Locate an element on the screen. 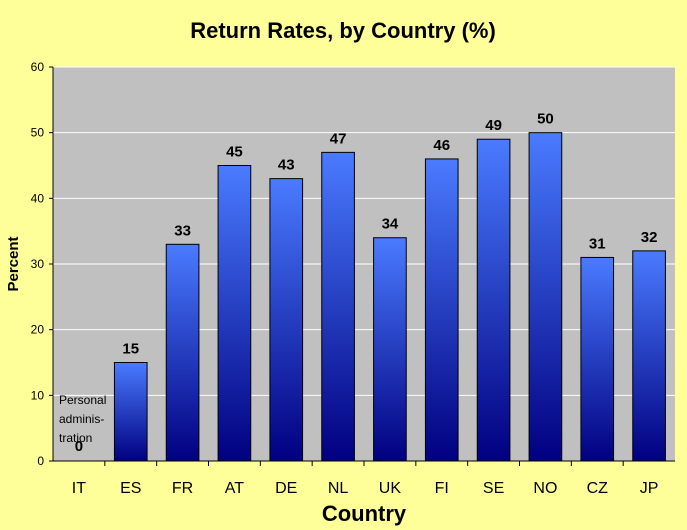 This screenshot has width=687, height=530. bar-no is located at coordinates (545, 297).